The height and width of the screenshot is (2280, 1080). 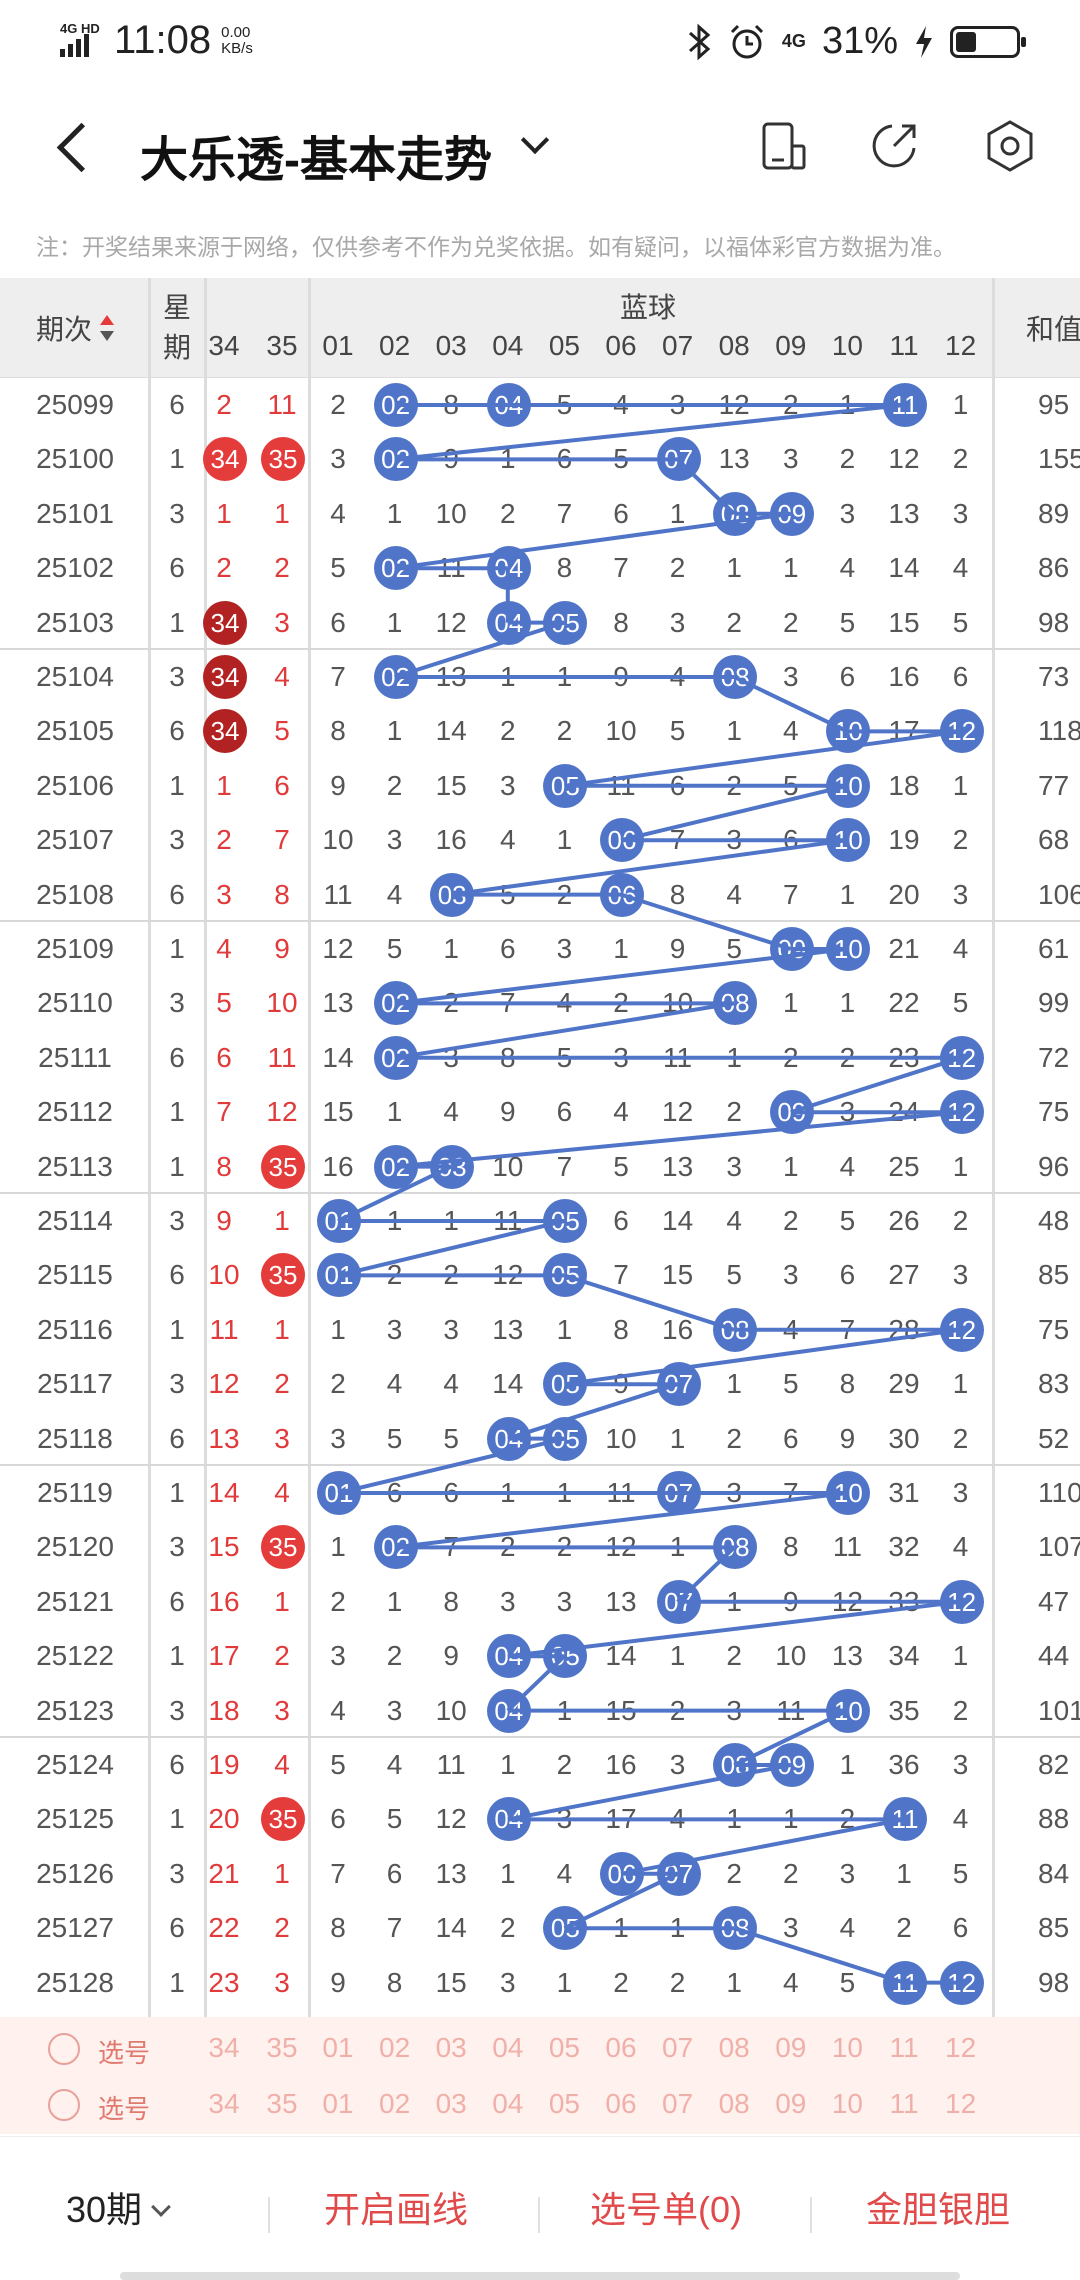 What do you see at coordinates (75, 1710) in the screenshot?
I see `issue-cell: 25123` at bounding box center [75, 1710].